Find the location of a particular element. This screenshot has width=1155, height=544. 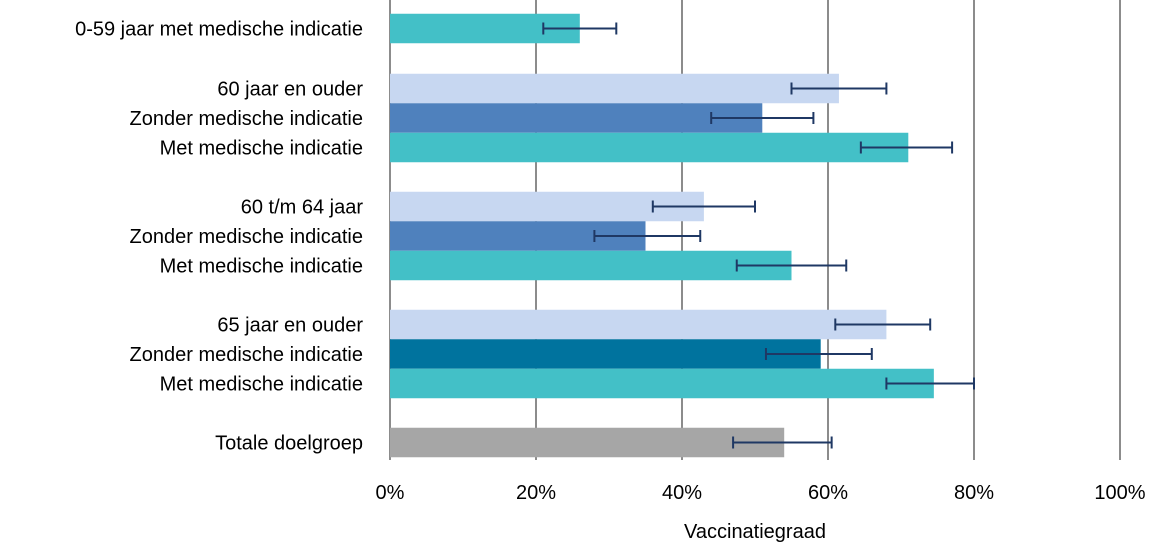

category-label-5: Zonder medische indicatie is located at coordinates (246, 237).